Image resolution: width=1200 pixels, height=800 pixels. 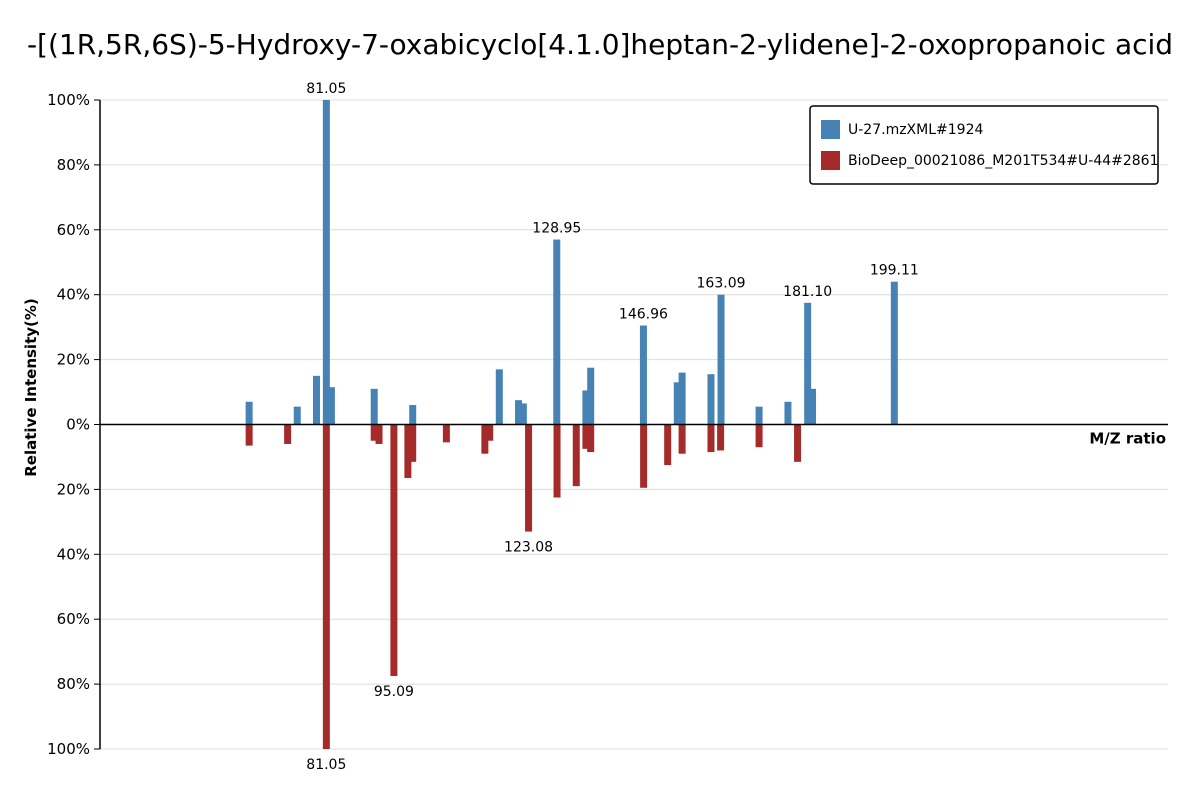 I want to click on peak-label: 95.09, so click(x=394, y=692).